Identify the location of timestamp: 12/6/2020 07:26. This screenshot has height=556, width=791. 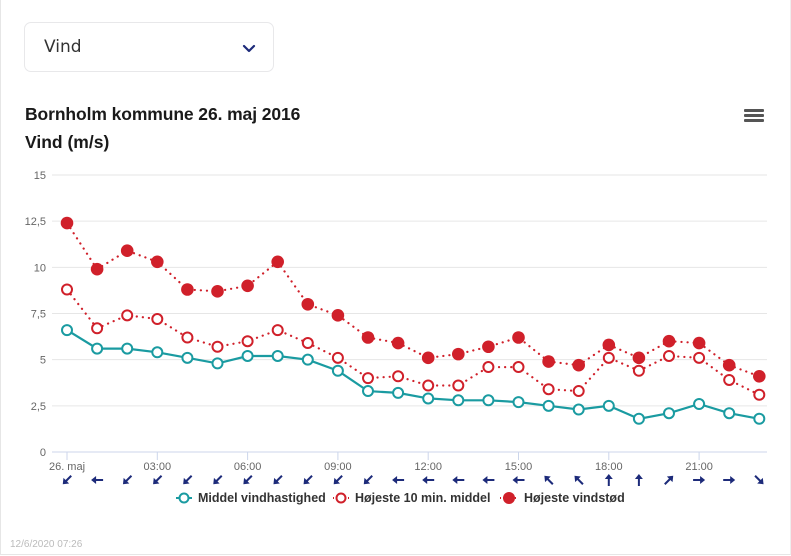
(46, 544).